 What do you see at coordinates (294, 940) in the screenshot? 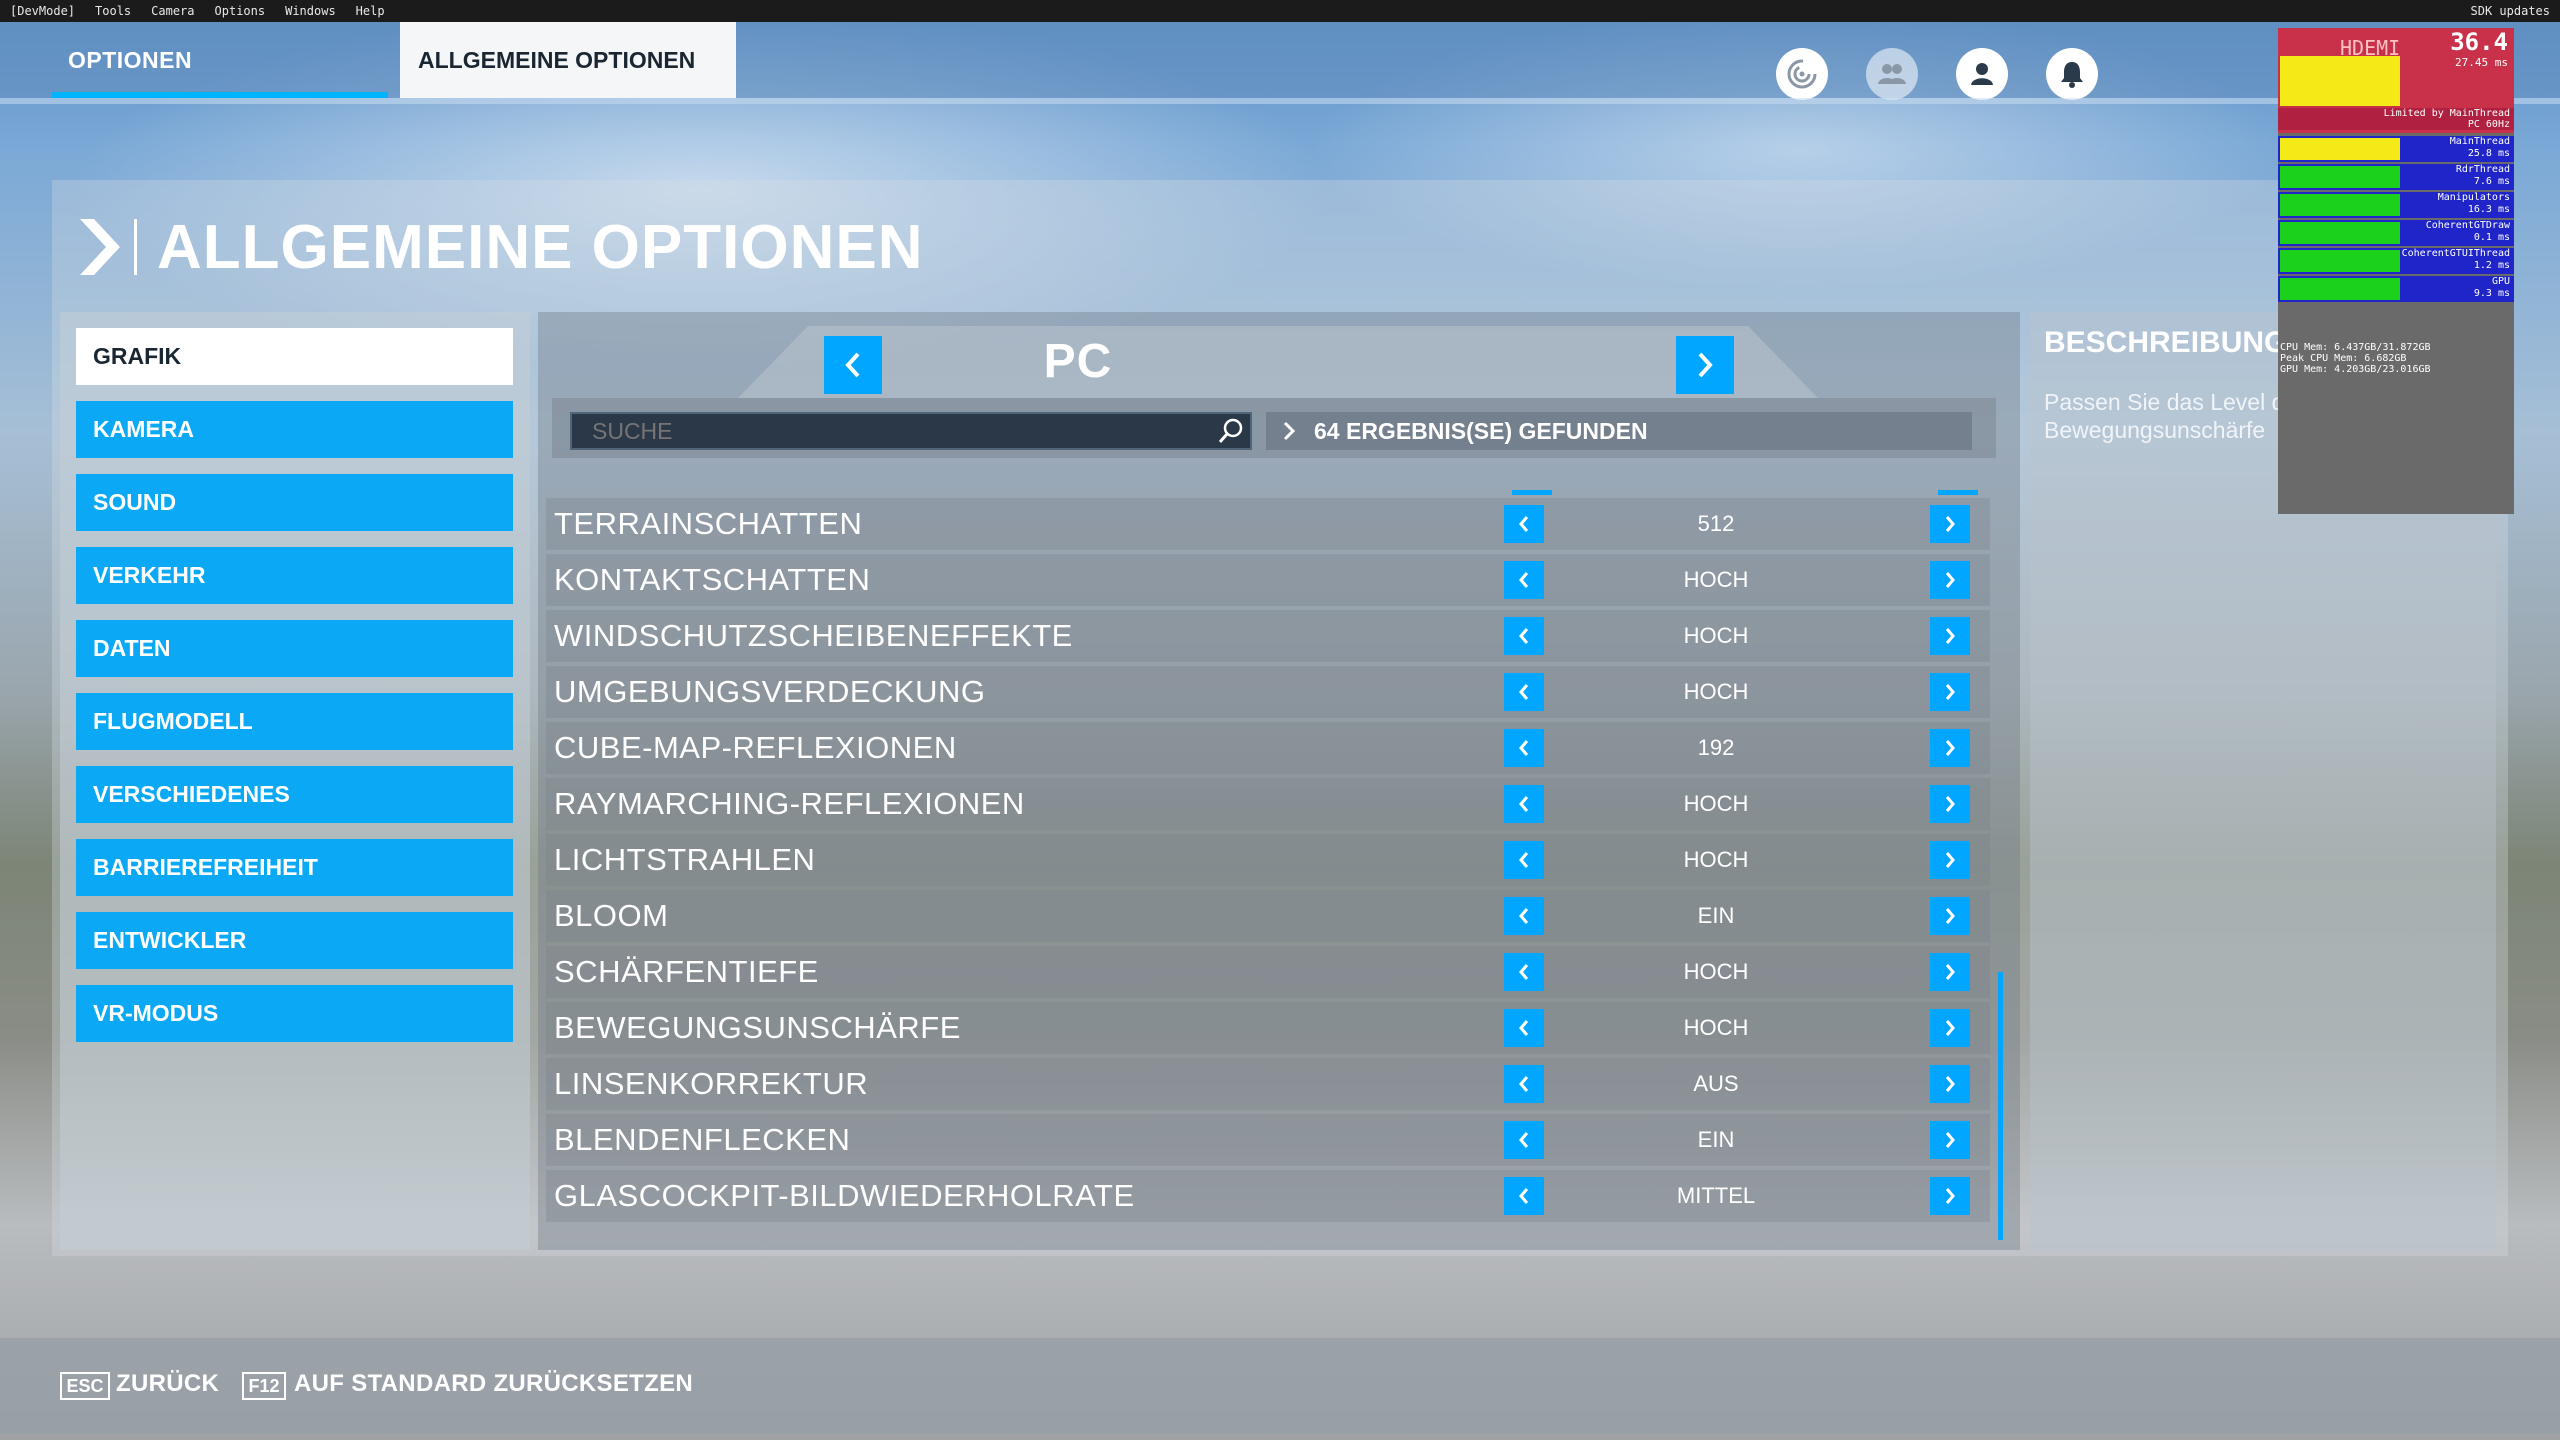
I see `sidebar-item-entwickler: ENTWICKLER` at bounding box center [294, 940].